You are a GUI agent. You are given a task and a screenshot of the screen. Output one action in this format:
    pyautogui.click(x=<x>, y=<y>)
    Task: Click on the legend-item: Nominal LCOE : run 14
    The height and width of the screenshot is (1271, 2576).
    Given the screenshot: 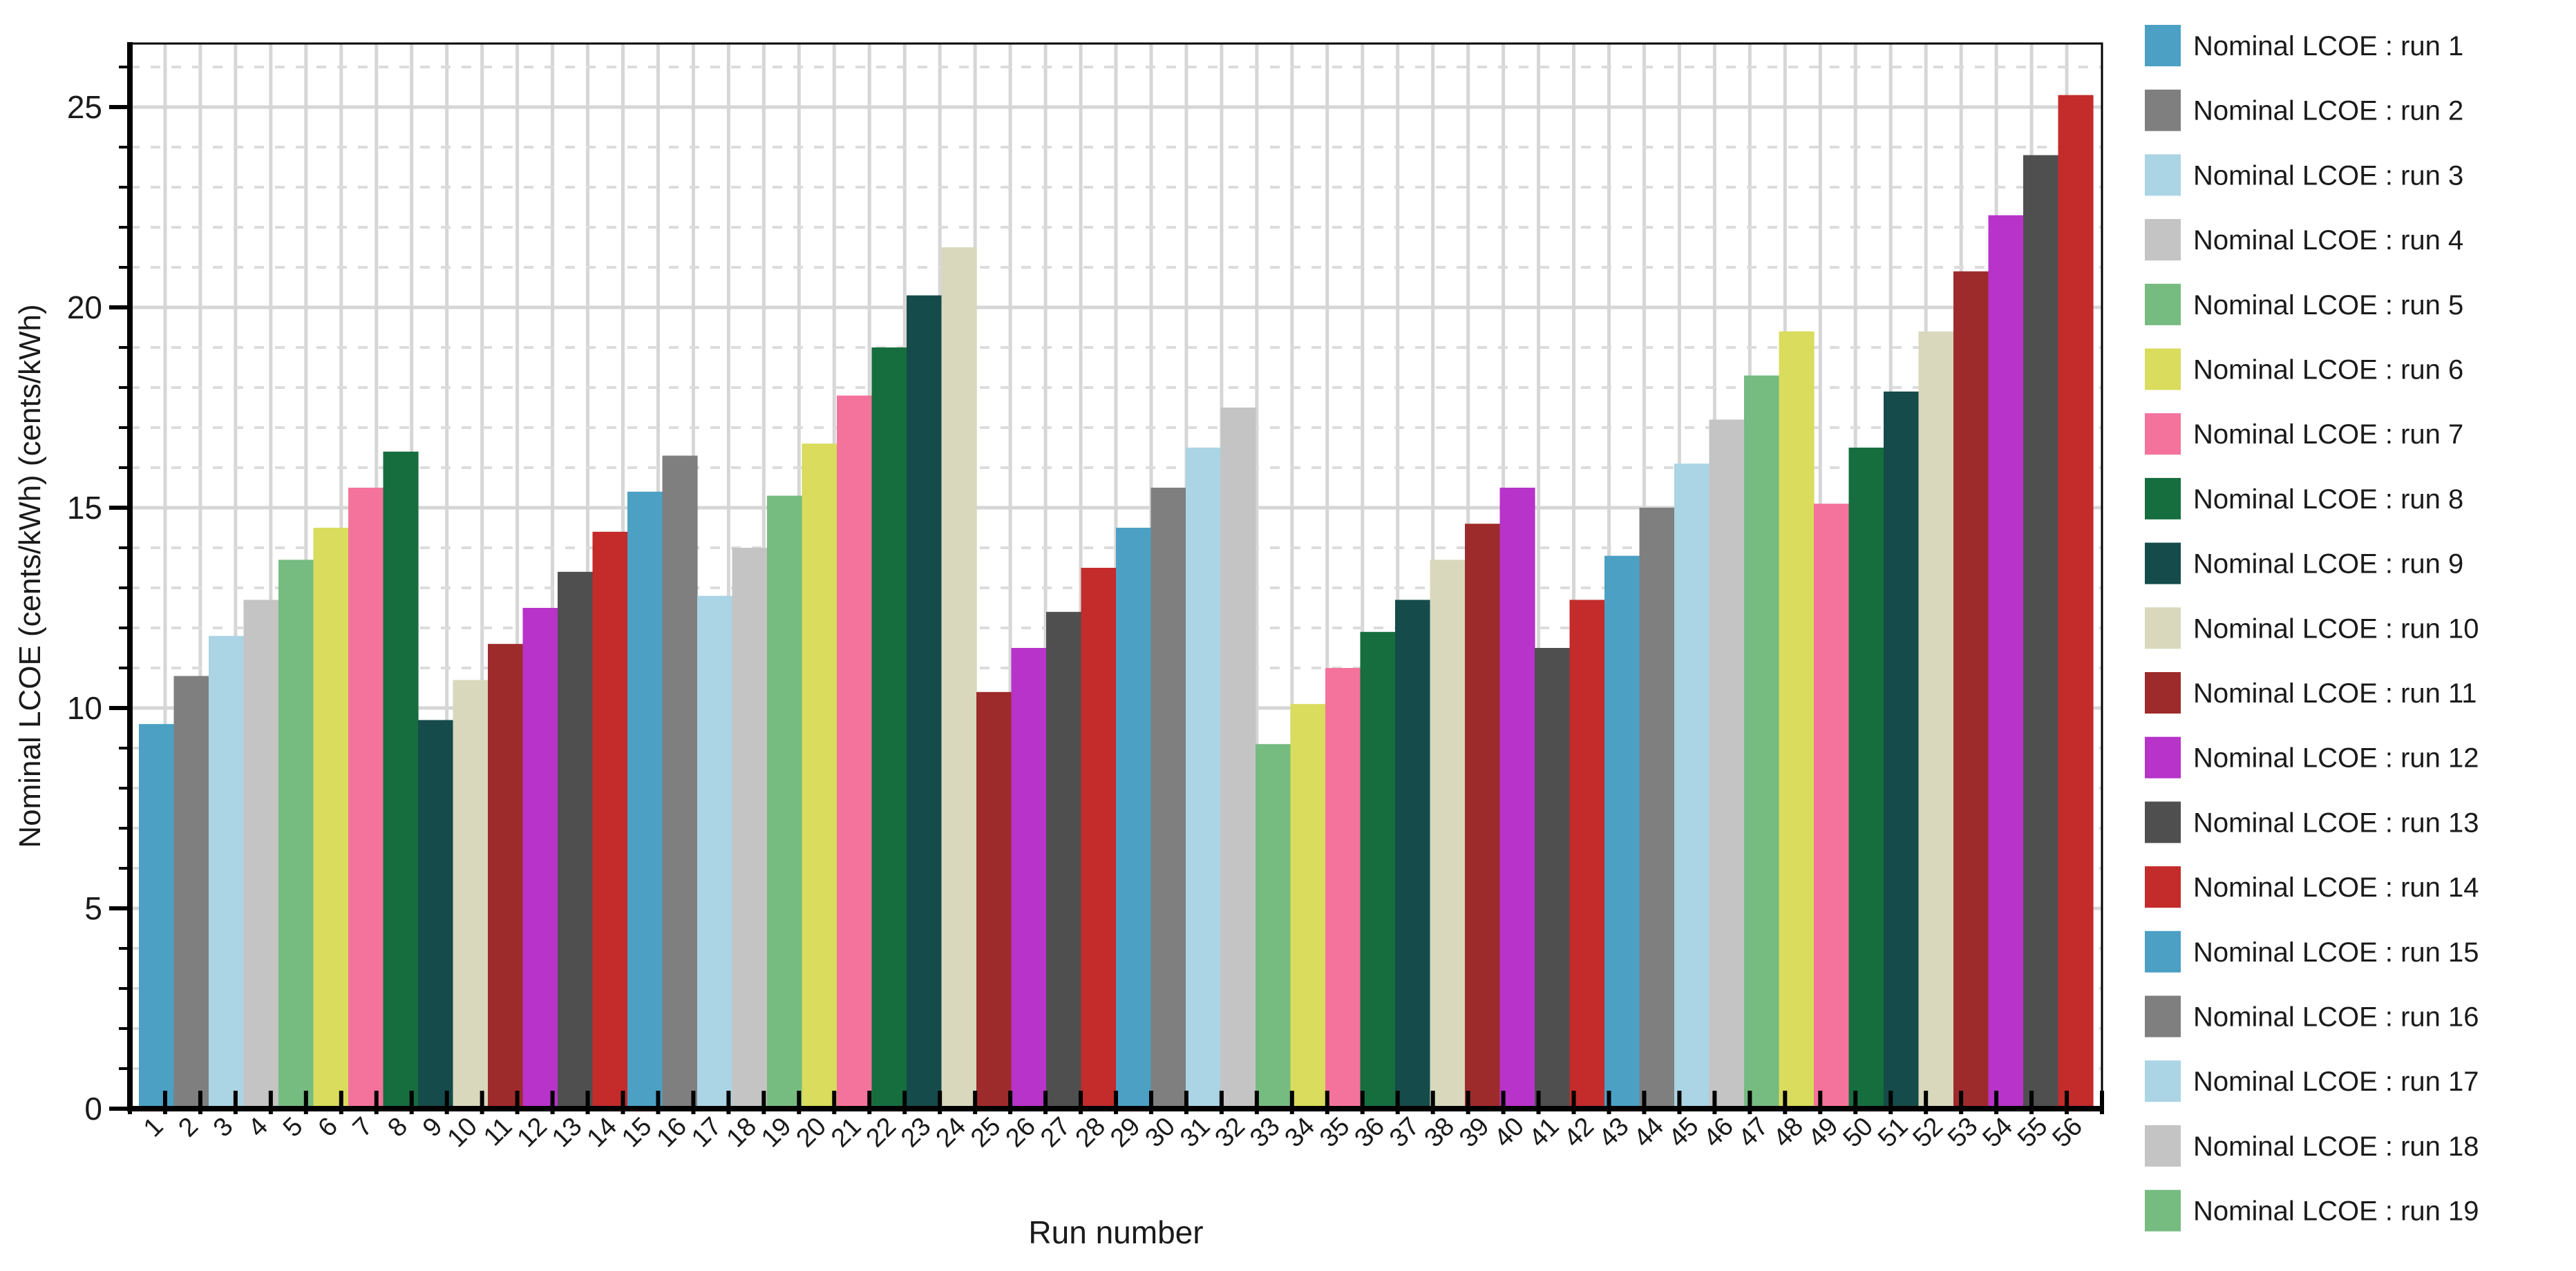 What is the action you would take?
    pyautogui.click(x=2312, y=887)
    